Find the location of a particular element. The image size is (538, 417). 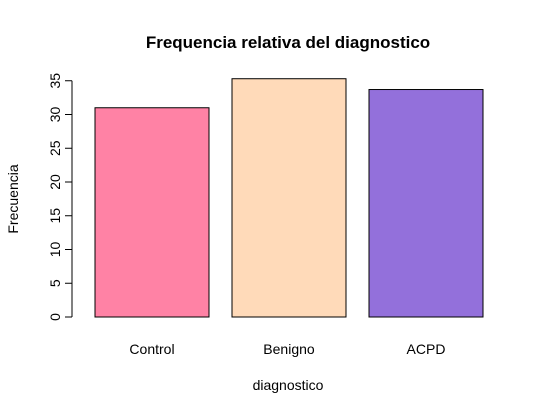

y-axis-label: Frecuencia is located at coordinates (13, 198).